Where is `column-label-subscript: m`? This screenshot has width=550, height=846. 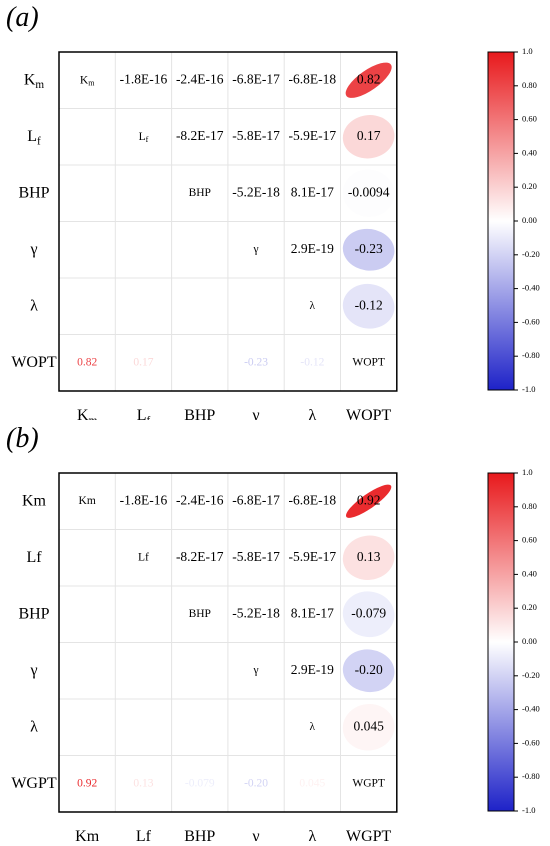
column-label-subscript: m is located at coordinates (93, 417).